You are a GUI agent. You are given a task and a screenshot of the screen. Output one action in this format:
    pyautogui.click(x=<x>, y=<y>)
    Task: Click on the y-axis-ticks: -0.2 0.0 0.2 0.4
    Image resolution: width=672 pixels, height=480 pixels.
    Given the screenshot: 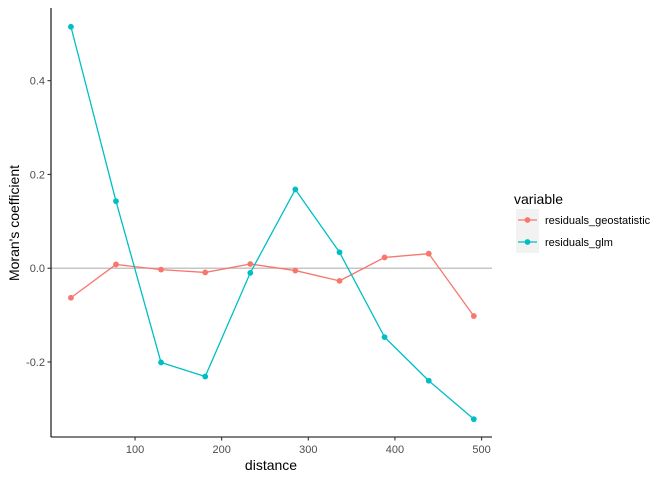 What is the action you would take?
    pyautogui.click(x=38, y=222)
    